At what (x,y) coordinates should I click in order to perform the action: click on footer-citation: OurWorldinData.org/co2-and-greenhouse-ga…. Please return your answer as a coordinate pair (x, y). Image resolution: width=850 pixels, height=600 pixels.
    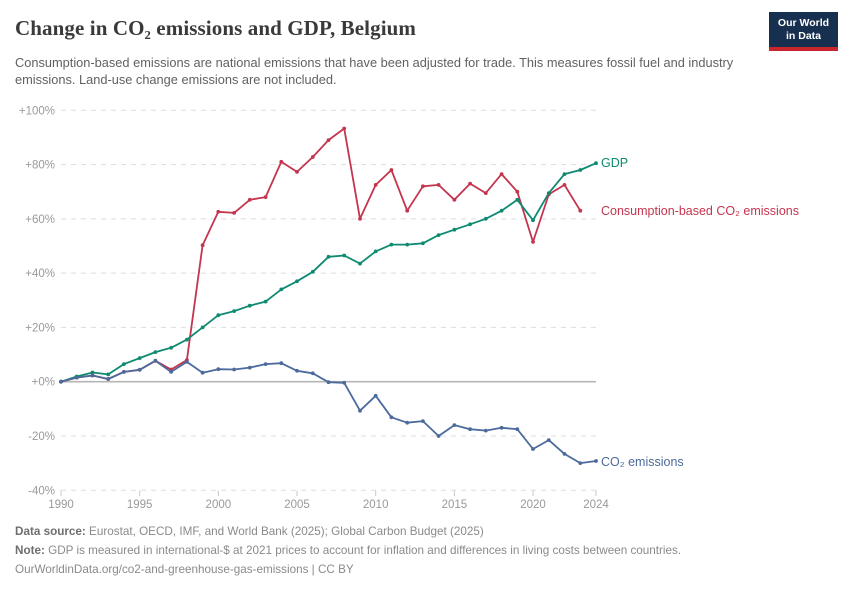
    Looking at the image, I should click on (425, 569).